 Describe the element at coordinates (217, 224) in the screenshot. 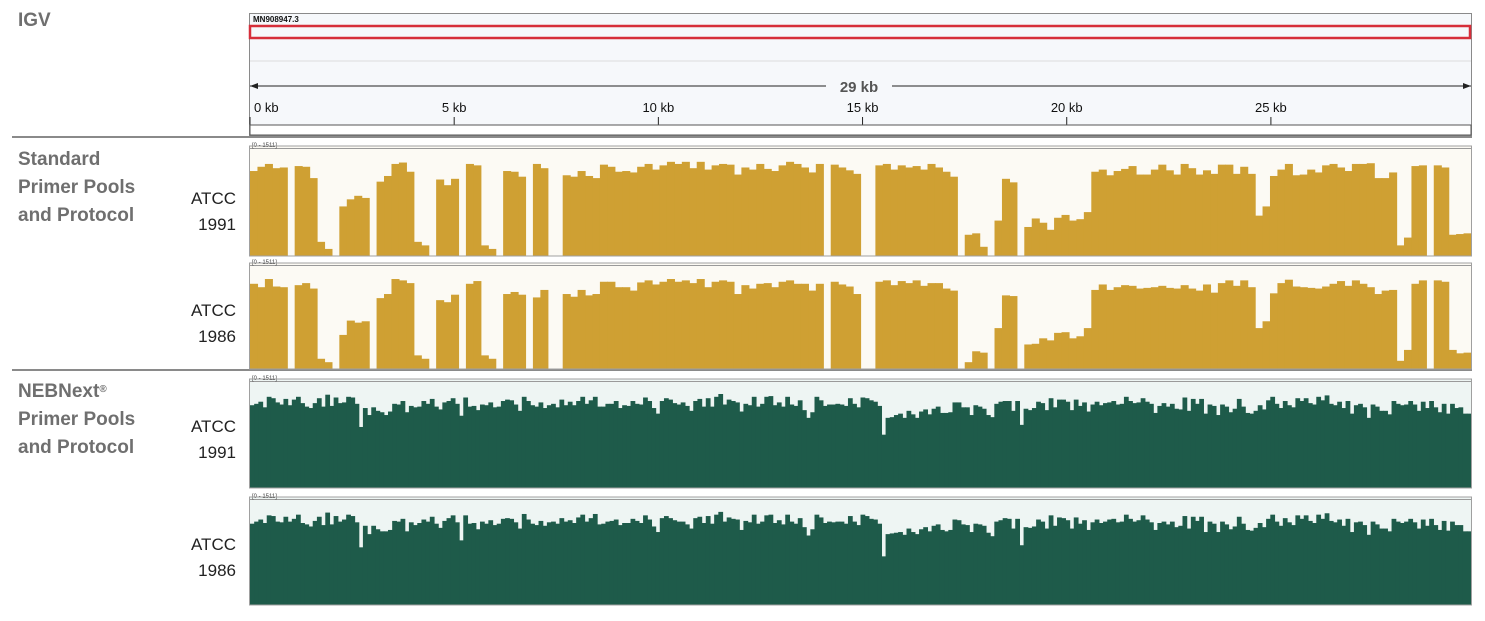

I see `sample-label-line: 1991` at that location.